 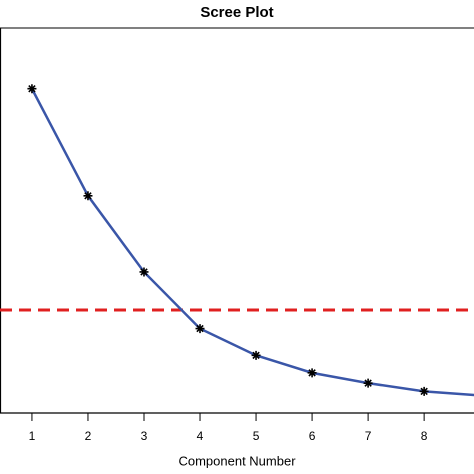 I want to click on x-tick-label: 3, so click(x=144, y=436).